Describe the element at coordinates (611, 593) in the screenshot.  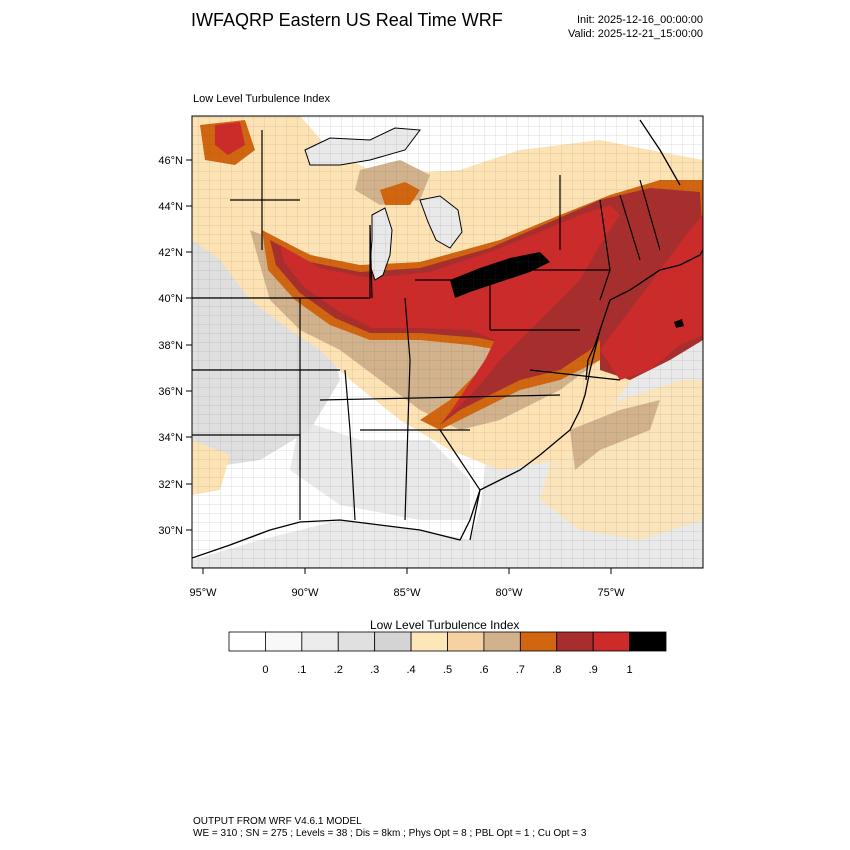
I see `lon-tick-label: 75°W` at that location.